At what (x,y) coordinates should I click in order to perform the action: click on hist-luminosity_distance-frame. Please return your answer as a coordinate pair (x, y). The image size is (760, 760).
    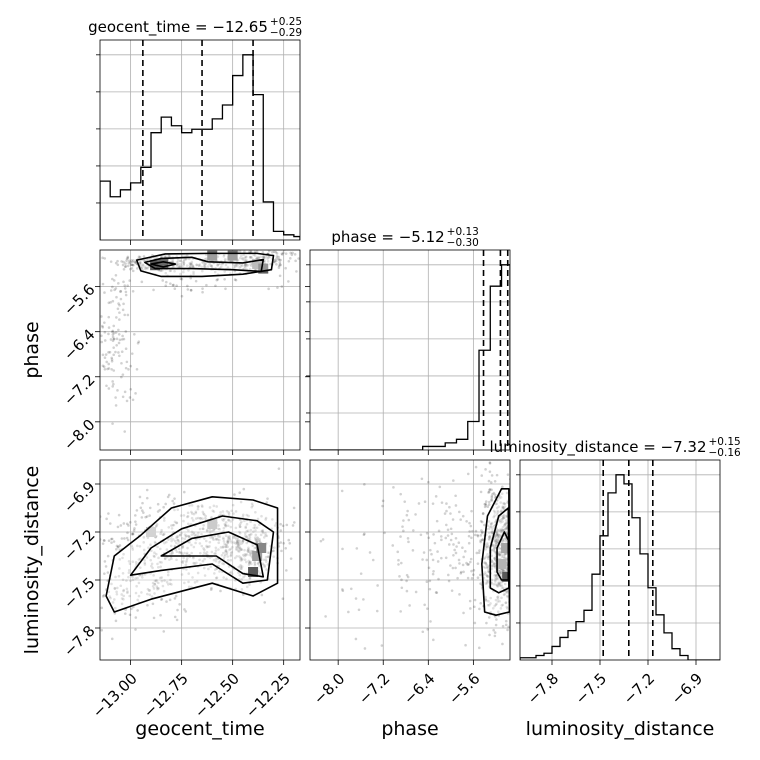
    Looking at the image, I should click on (620, 560).